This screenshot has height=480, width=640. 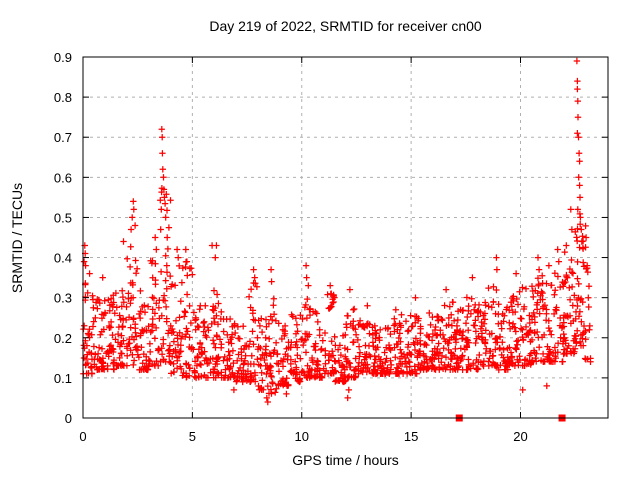 What do you see at coordinates (63, 57) in the screenshot?
I see `y-tick-label: 0.9` at bounding box center [63, 57].